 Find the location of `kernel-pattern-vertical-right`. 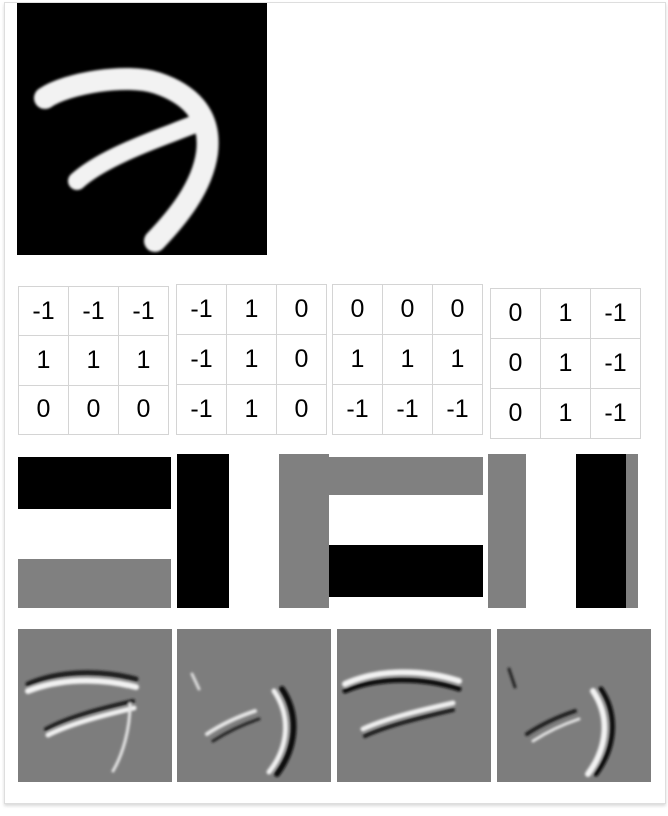

kernel-pattern-vertical-right is located at coordinates (563, 531).